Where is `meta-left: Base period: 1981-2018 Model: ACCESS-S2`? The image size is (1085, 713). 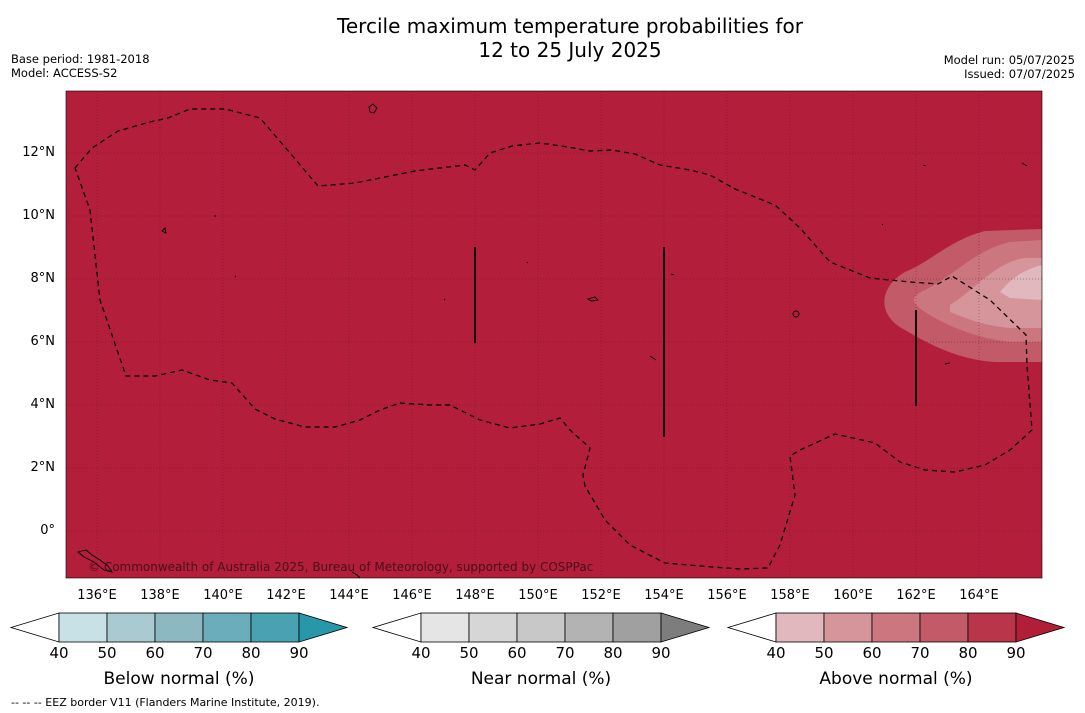 meta-left: Base period: 1981-2018 Model: ACCESS-S2 is located at coordinates (80, 66).